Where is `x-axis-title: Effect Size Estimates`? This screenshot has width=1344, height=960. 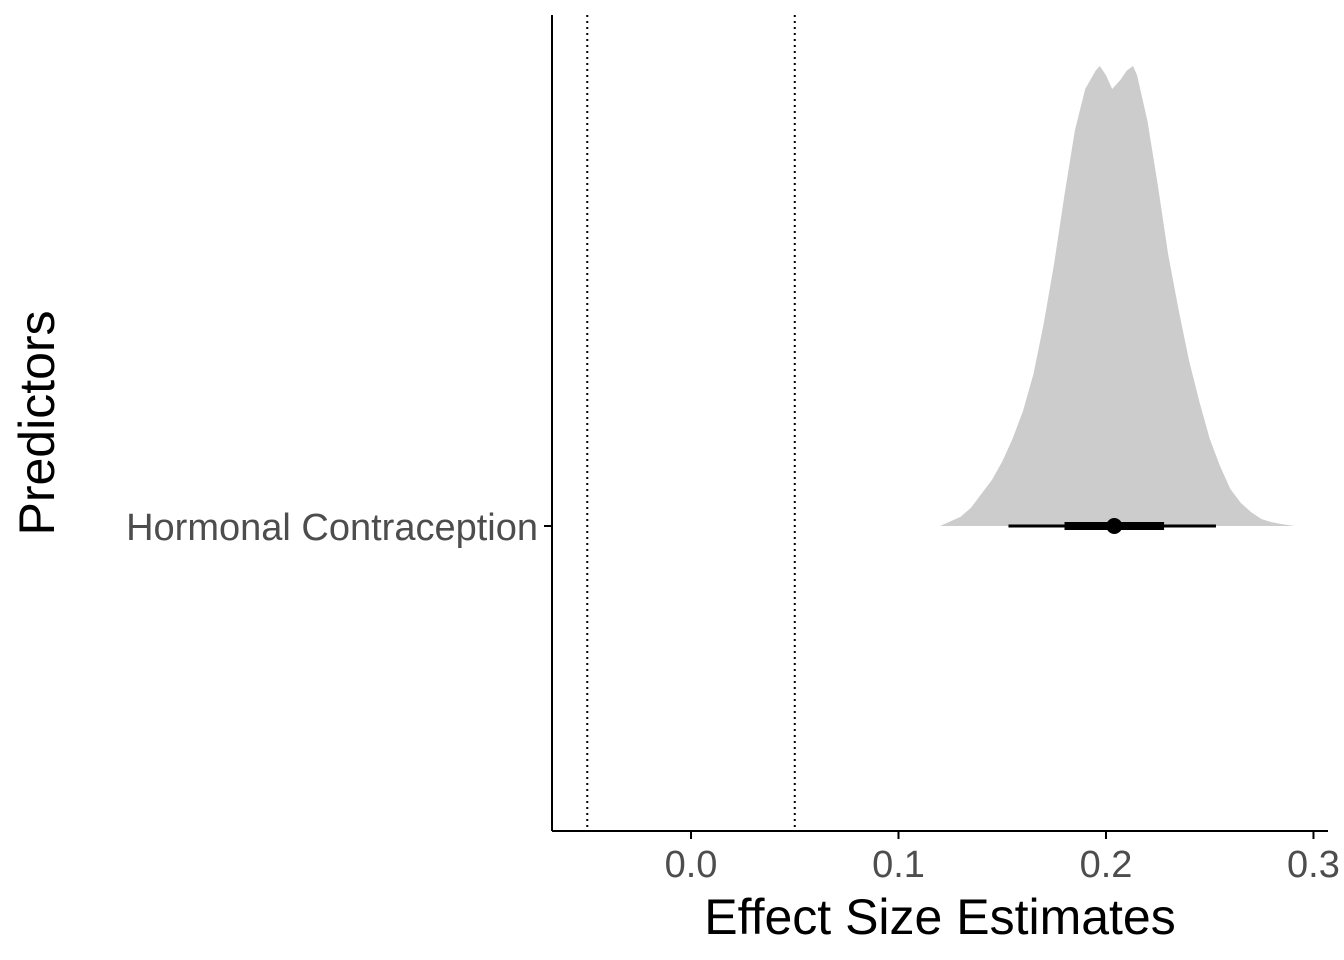 x-axis-title: Effect Size Estimates is located at coordinates (939, 917).